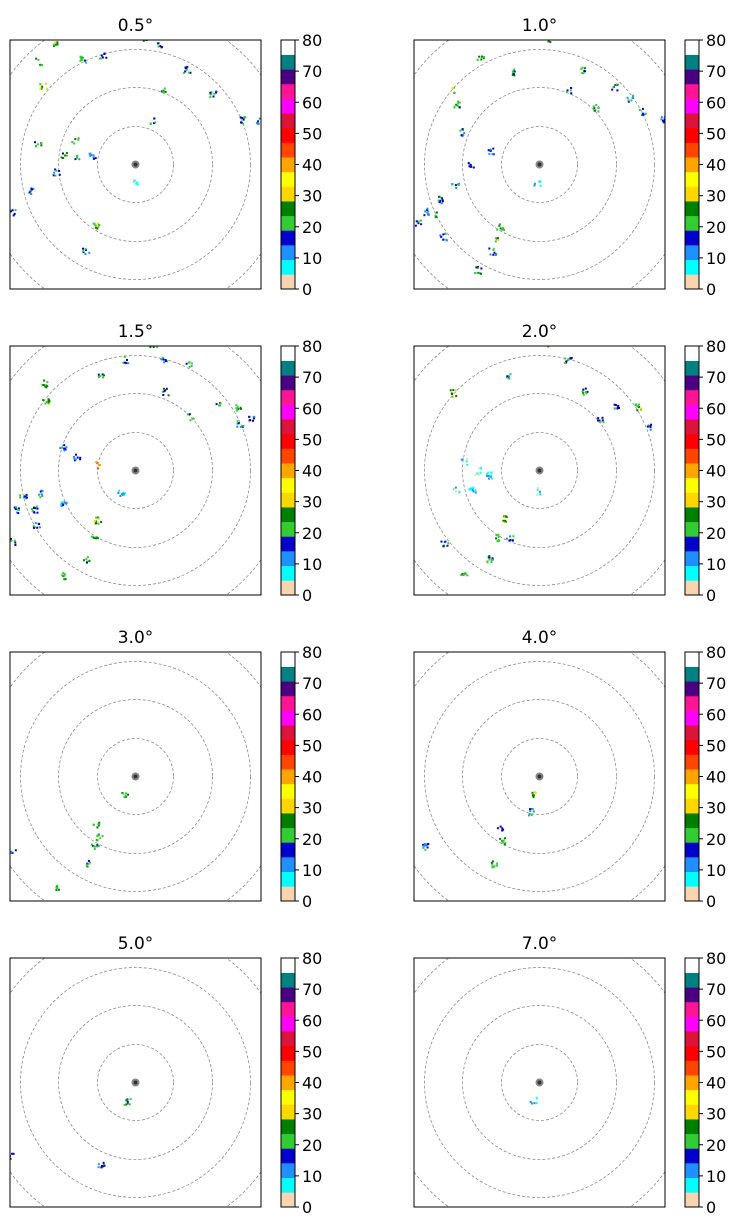 This screenshot has width=736, height=1218. Describe the element at coordinates (716, 989) in the screenshot. I see `colorbar-tick-label: 70` at that location.